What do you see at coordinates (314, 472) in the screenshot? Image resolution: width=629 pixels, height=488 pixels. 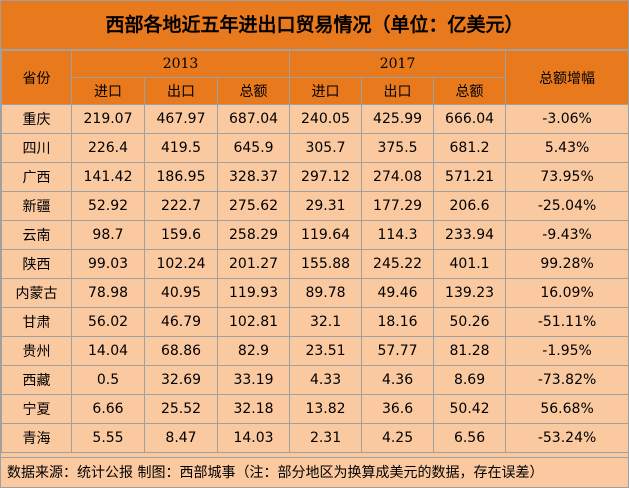 I see `footer-note: 数据来源：统计公报 制图：西部城事（注：部分地区为换算成美元的数据，存在误差）` at bounding box center [314, 472].